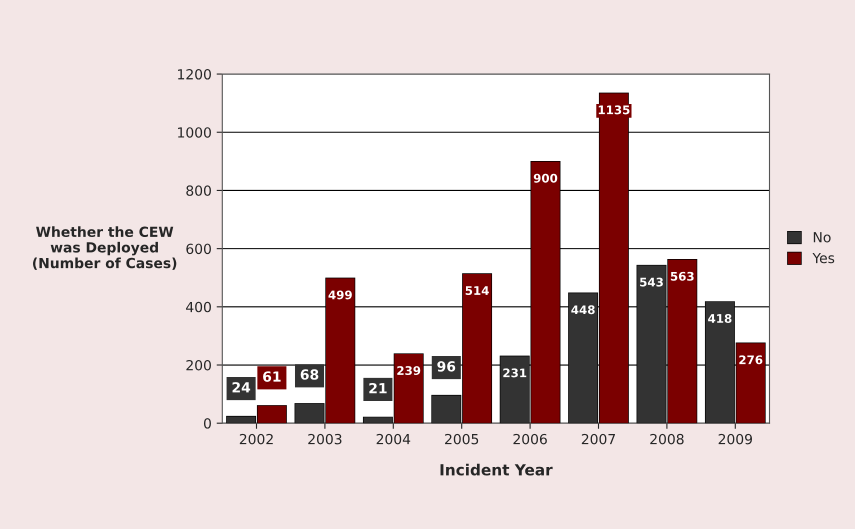 Image resolution: width=855 pixels, height=529 pixels. Describe the element at coordinates (667, 439) in the screenshot. I see `x-tick-label: 2008` at that location.